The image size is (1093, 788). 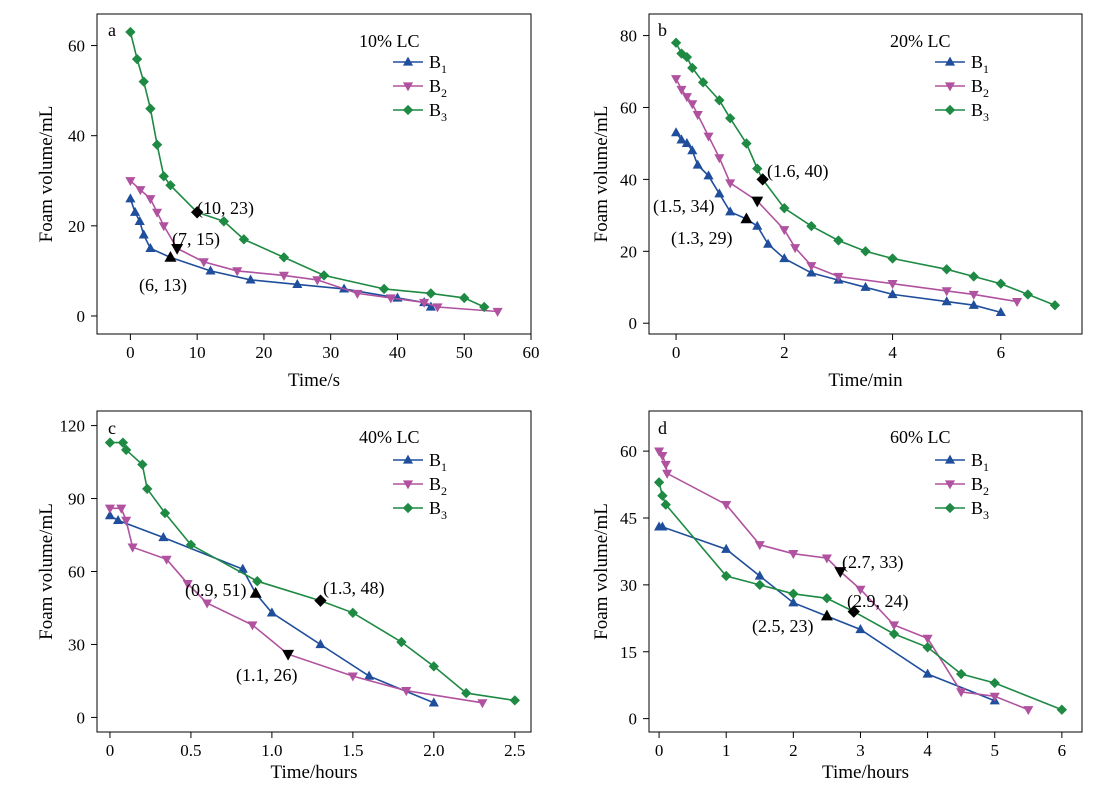 What do you see at coordinates (628, 652) in the screenshot?
I see `y-tick-label: 15` at bounding box center [628, 652].